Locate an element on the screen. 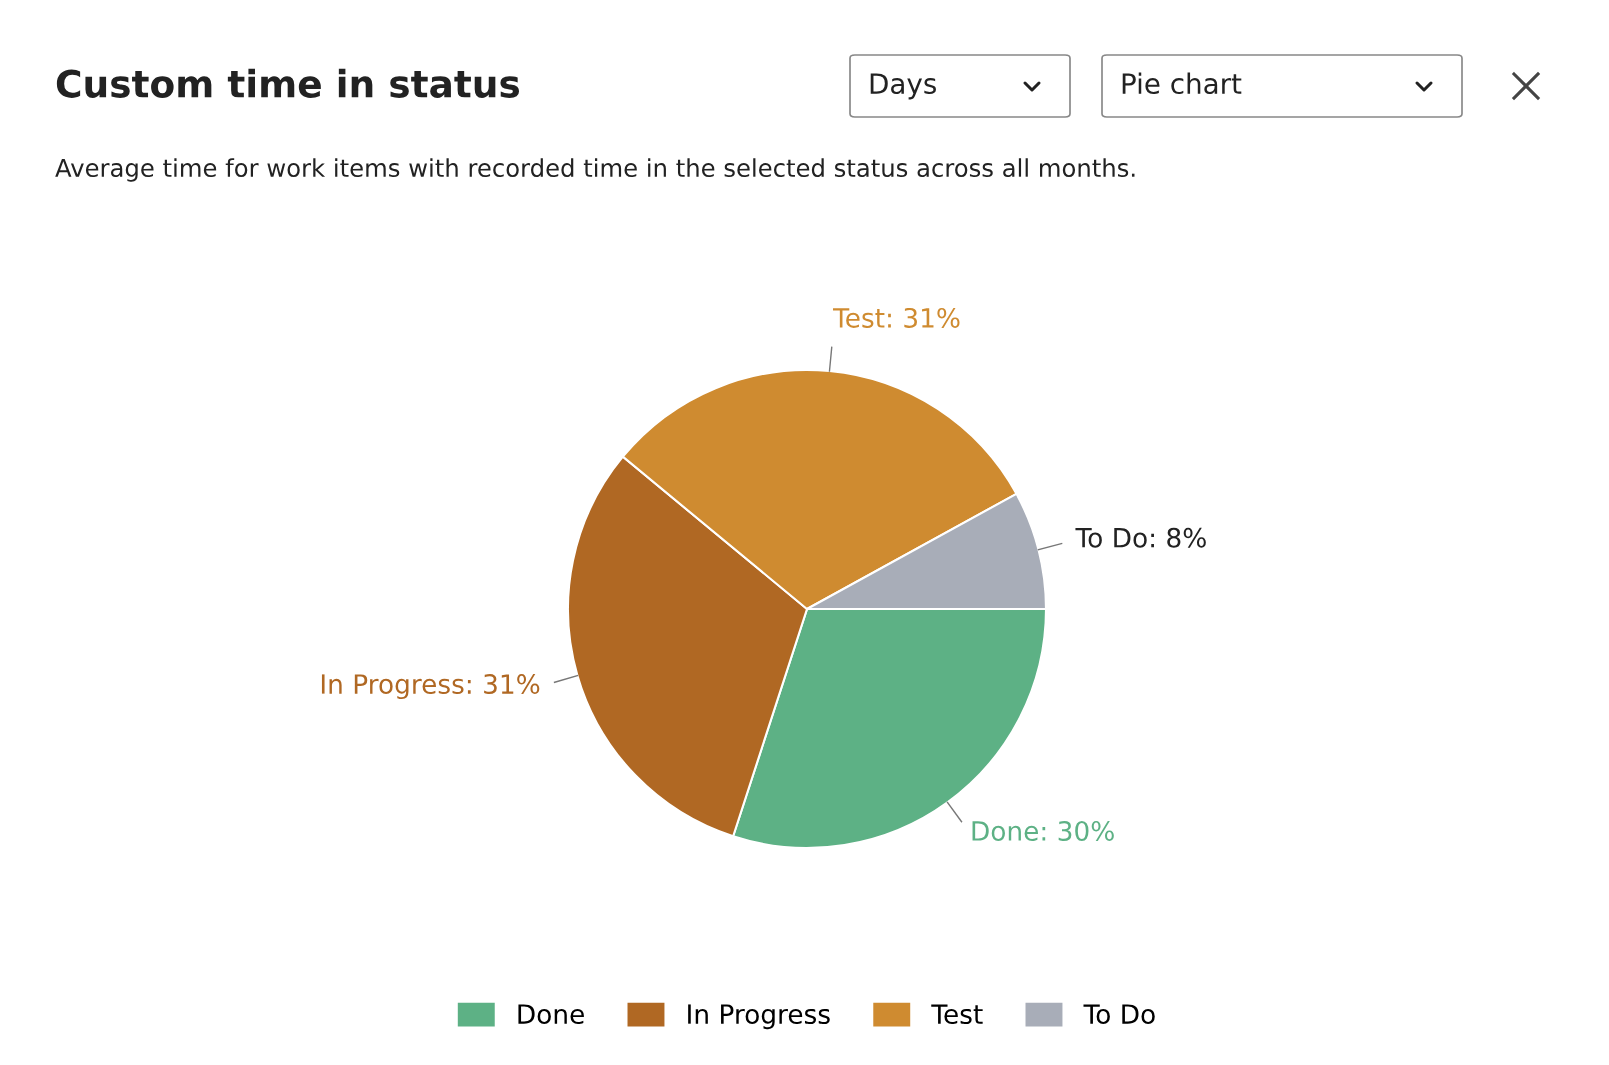  data-label: Test: 31% is located at coordinates (896, 317).